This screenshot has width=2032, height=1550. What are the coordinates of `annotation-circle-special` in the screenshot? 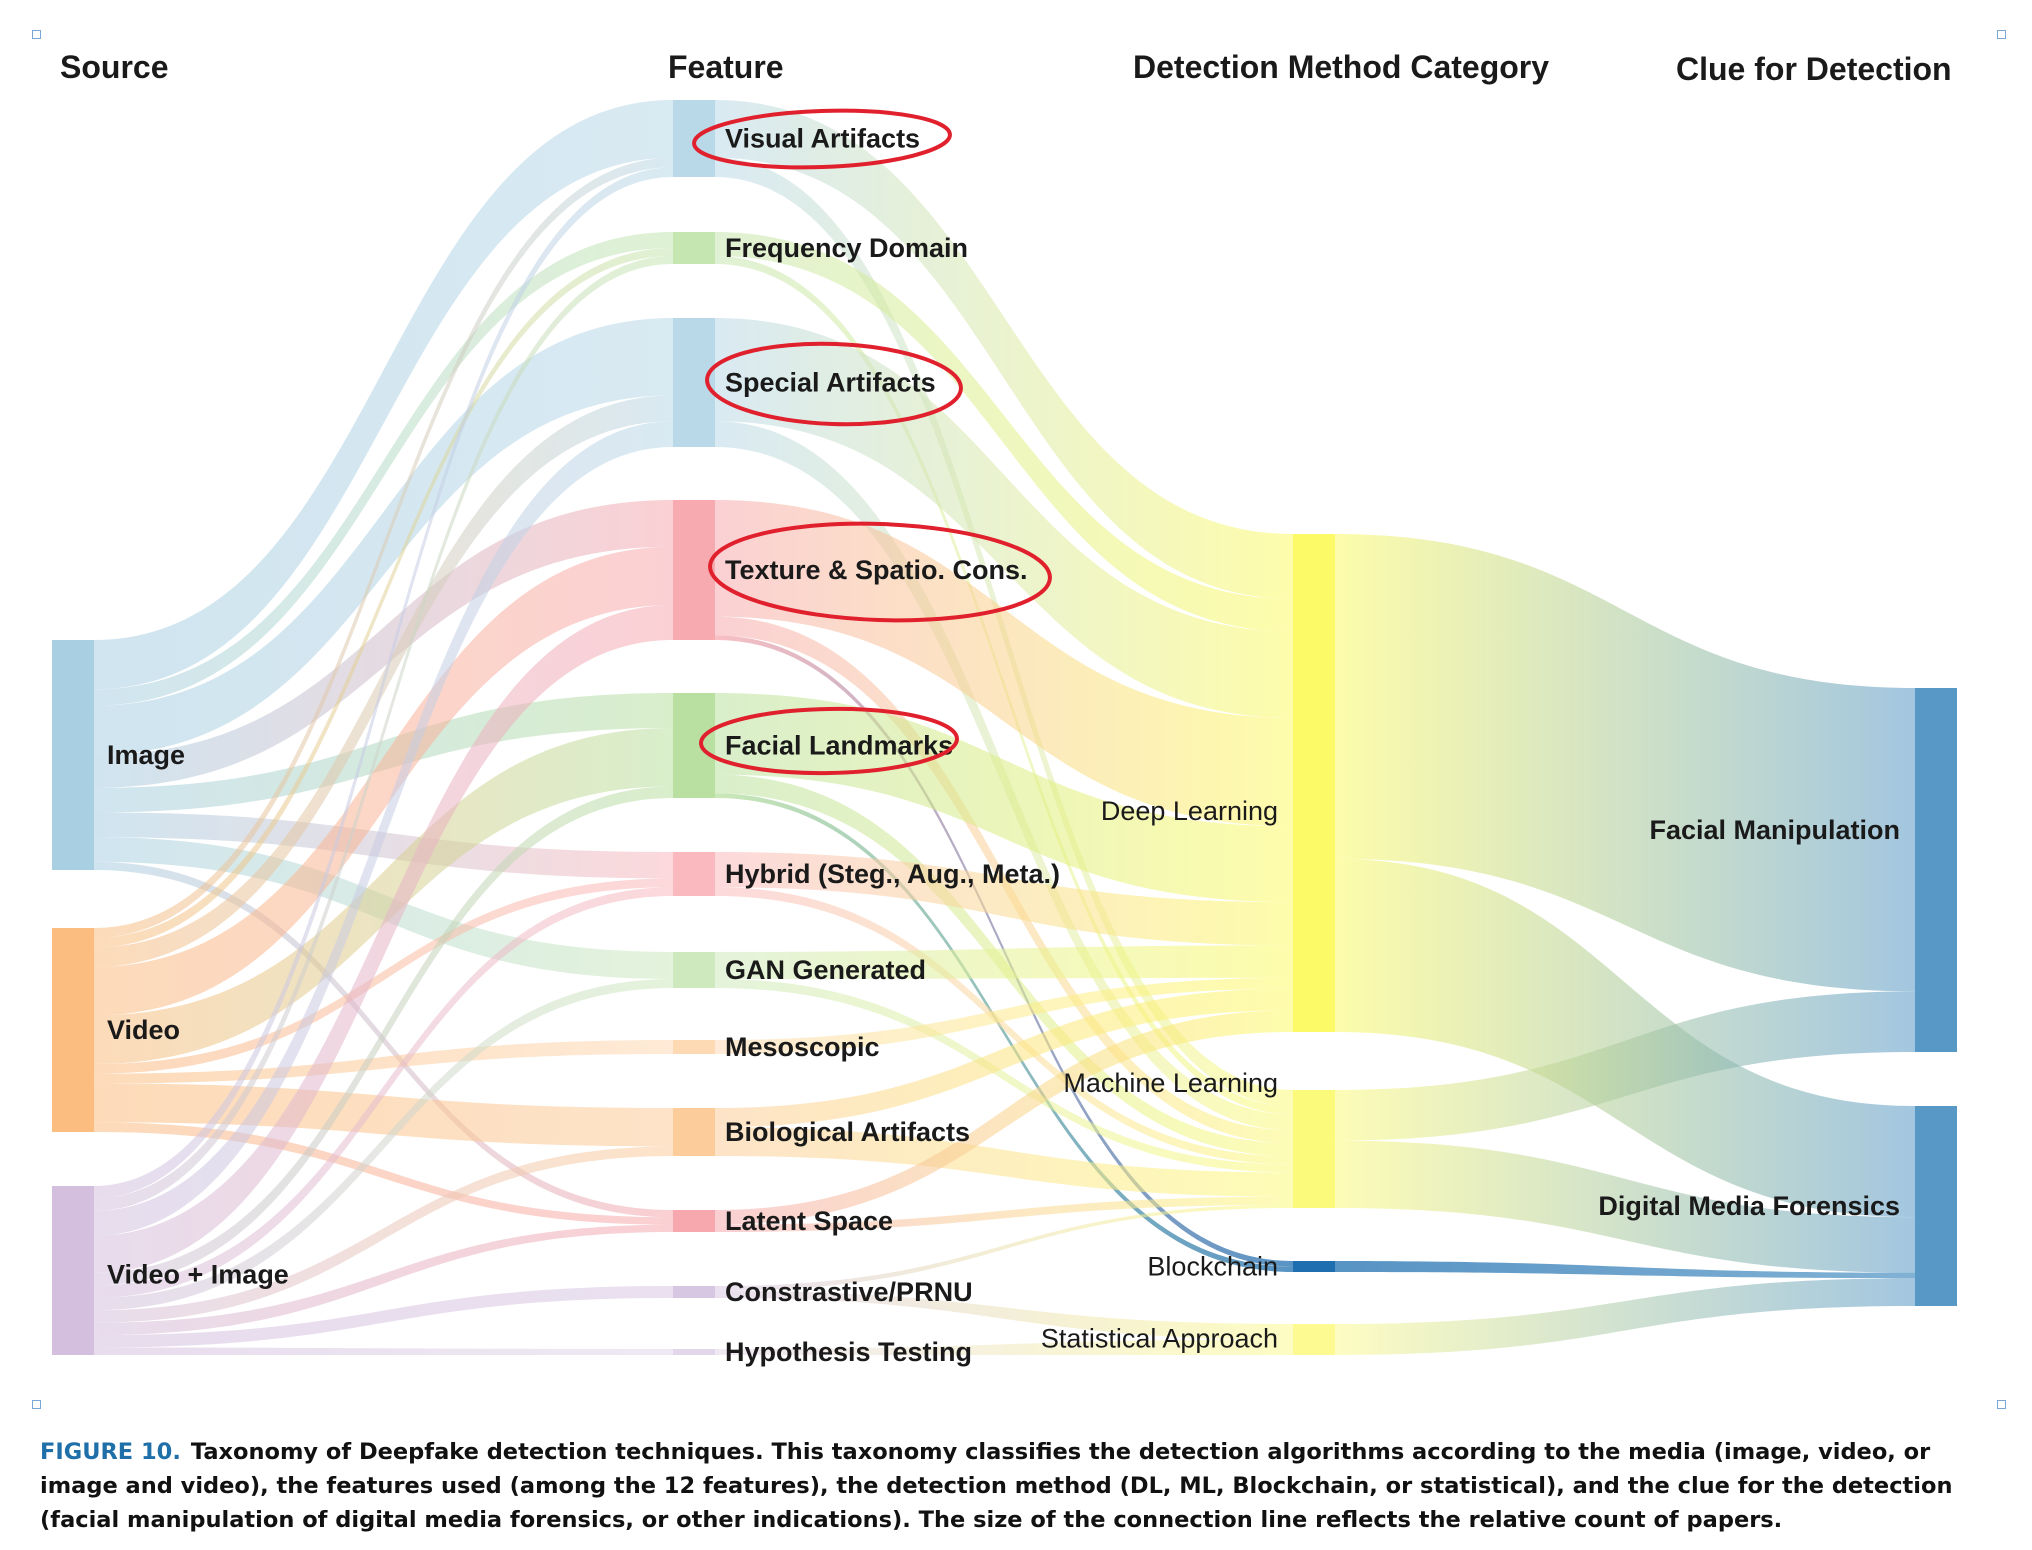 It's located at (834, 384).